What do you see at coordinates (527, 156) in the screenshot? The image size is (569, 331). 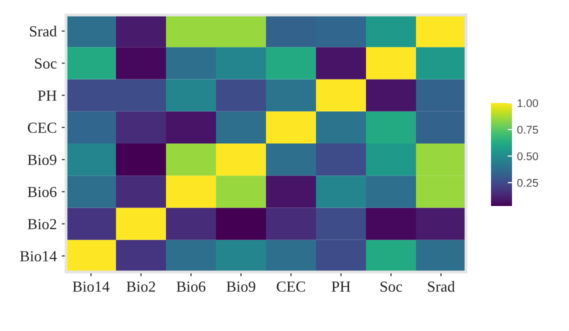 I see `color-bar-label: 0.50` at bounding box center [527, 156].